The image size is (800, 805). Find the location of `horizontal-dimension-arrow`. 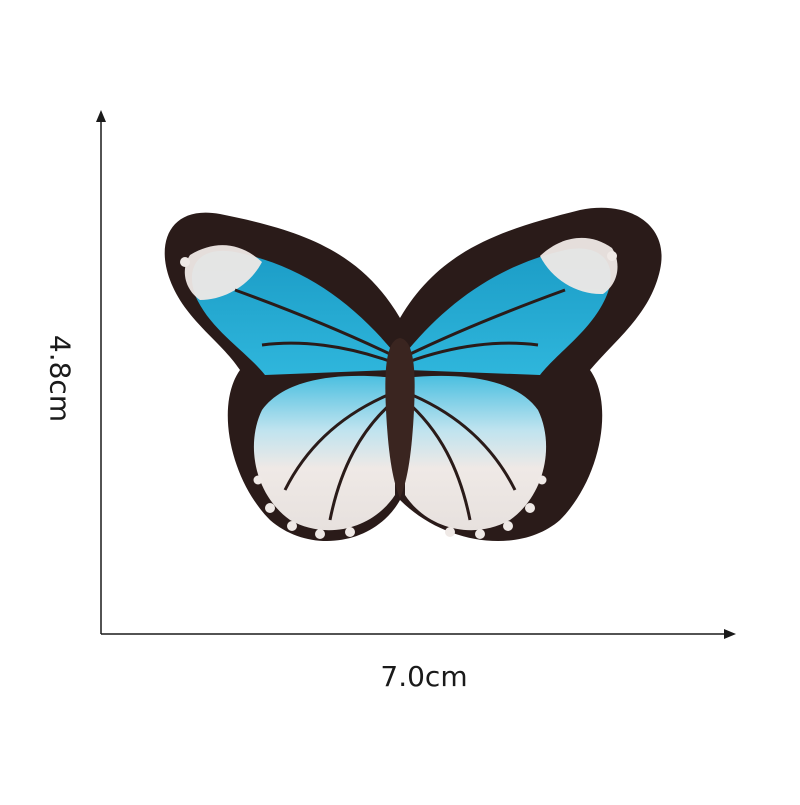

horizontal-dimension-arrow is located at coordinates (418, 634).